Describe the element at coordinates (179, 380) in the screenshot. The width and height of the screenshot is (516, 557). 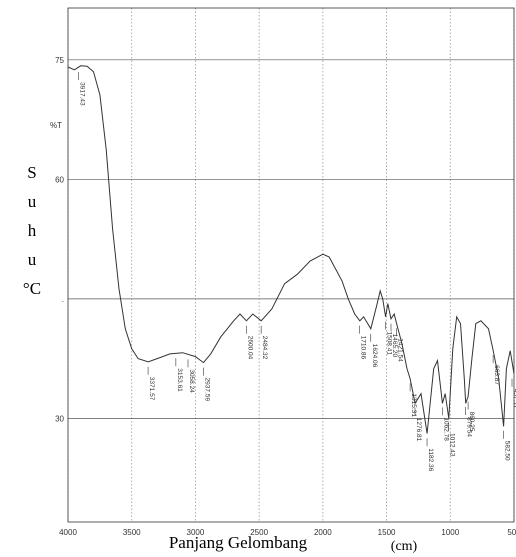
I see `peak-label: 3153.61` at that location.